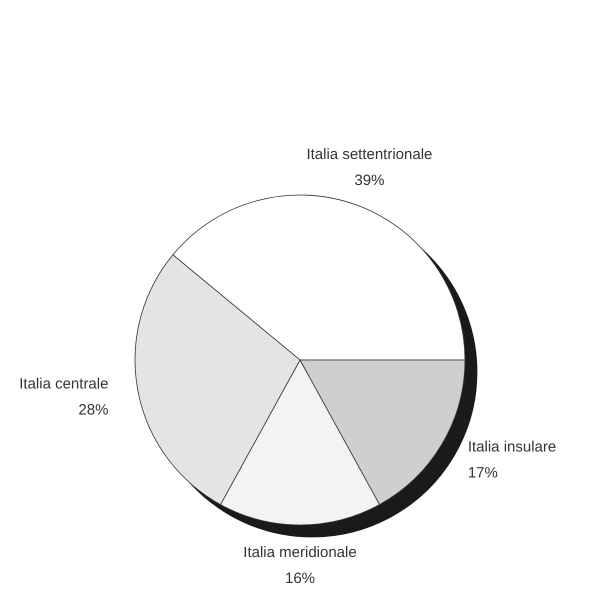 This screenshot has height=604, width=590. I want to click on data-label: 39%, so click(369, 181).